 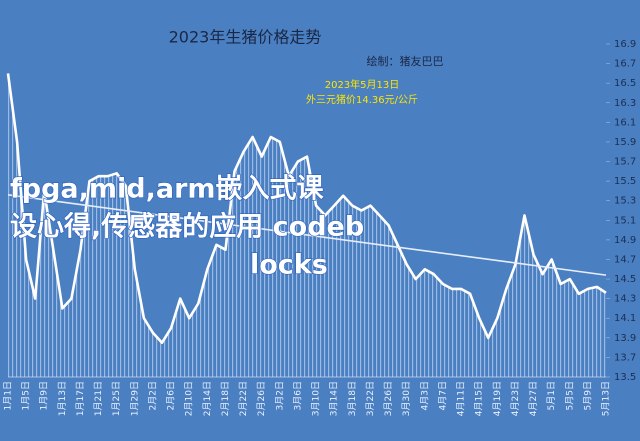 What do you see at coordinates (406, 398) in the screenshot?
I see `x-tick-label: 3月30日` at bounding box center [406, 398].